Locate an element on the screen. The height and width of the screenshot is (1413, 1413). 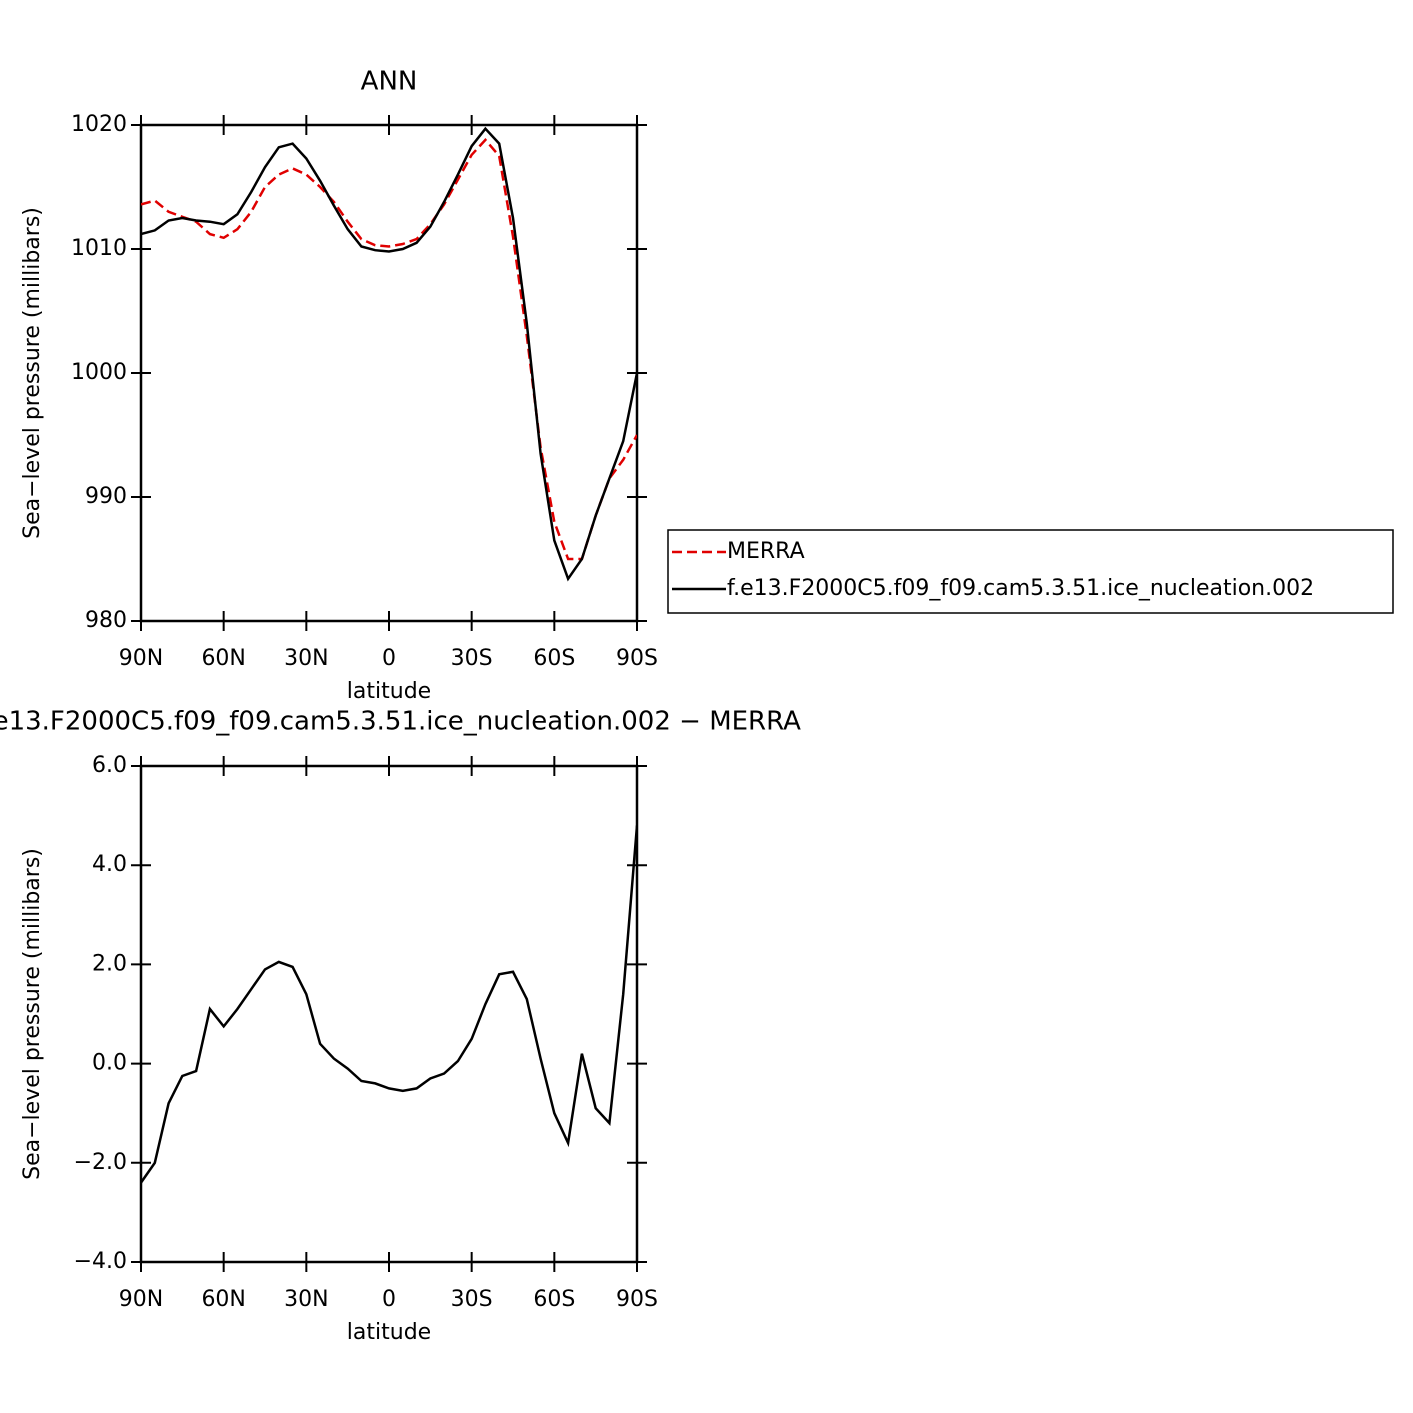
y-tick-label: 4.0 is located at coordinates (109, 864).